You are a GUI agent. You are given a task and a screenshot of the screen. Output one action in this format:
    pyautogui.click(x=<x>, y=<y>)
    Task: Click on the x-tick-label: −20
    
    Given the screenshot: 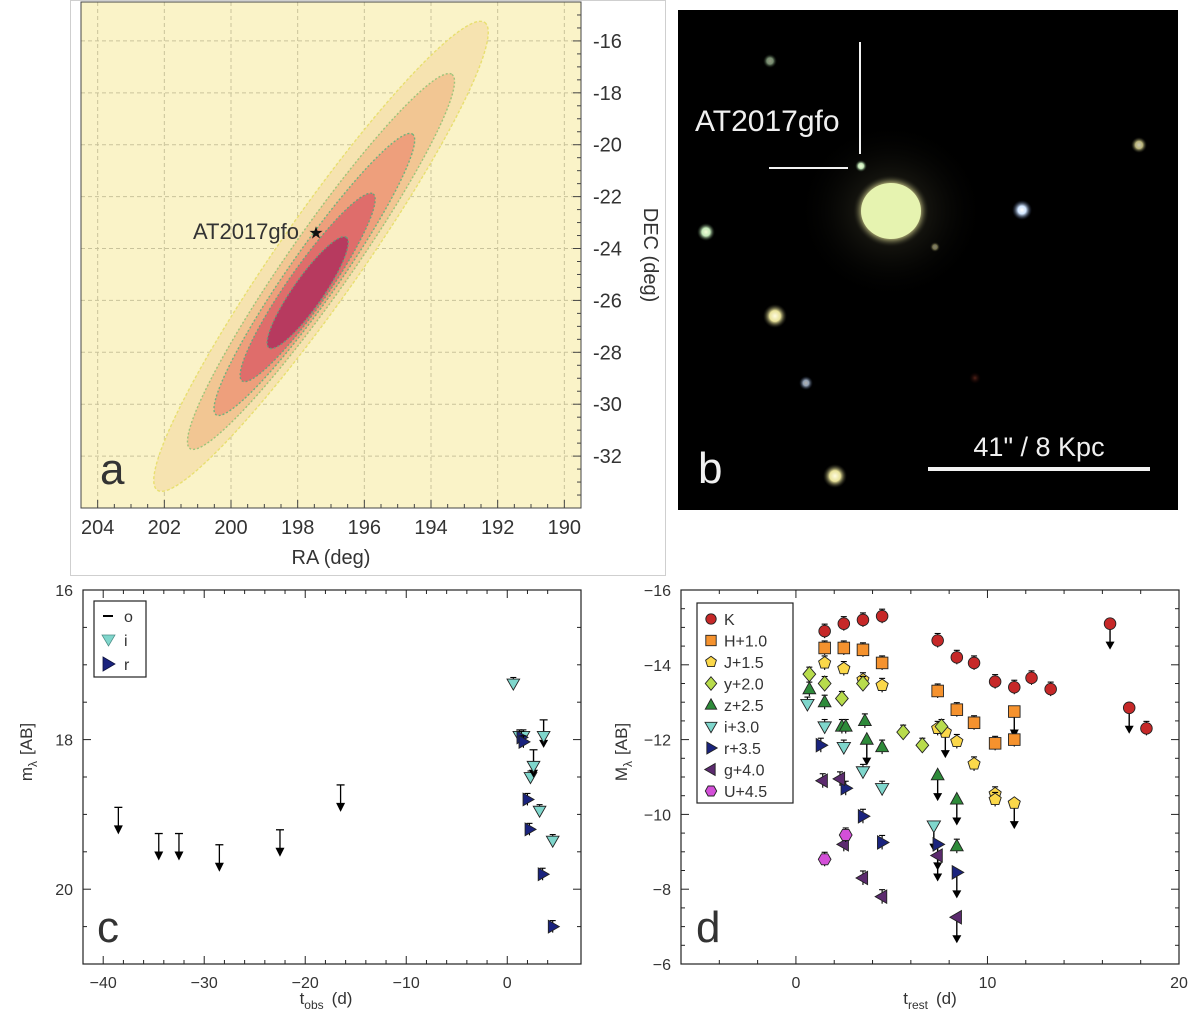 What is the action you would take?
    pyautogui.click(x=305, y=983)
    